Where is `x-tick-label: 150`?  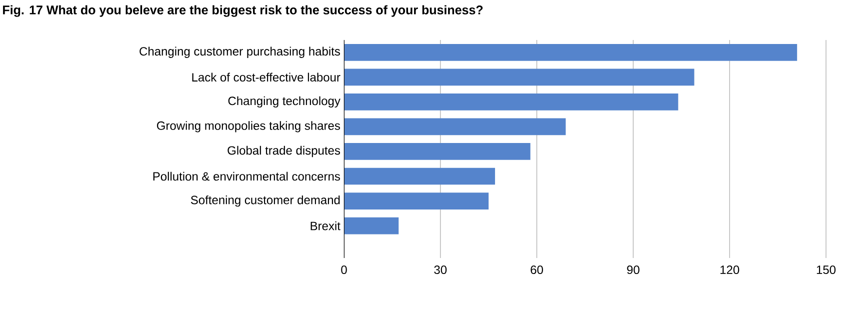
x-tick-label: 150 is located at coordinates (826, 270).